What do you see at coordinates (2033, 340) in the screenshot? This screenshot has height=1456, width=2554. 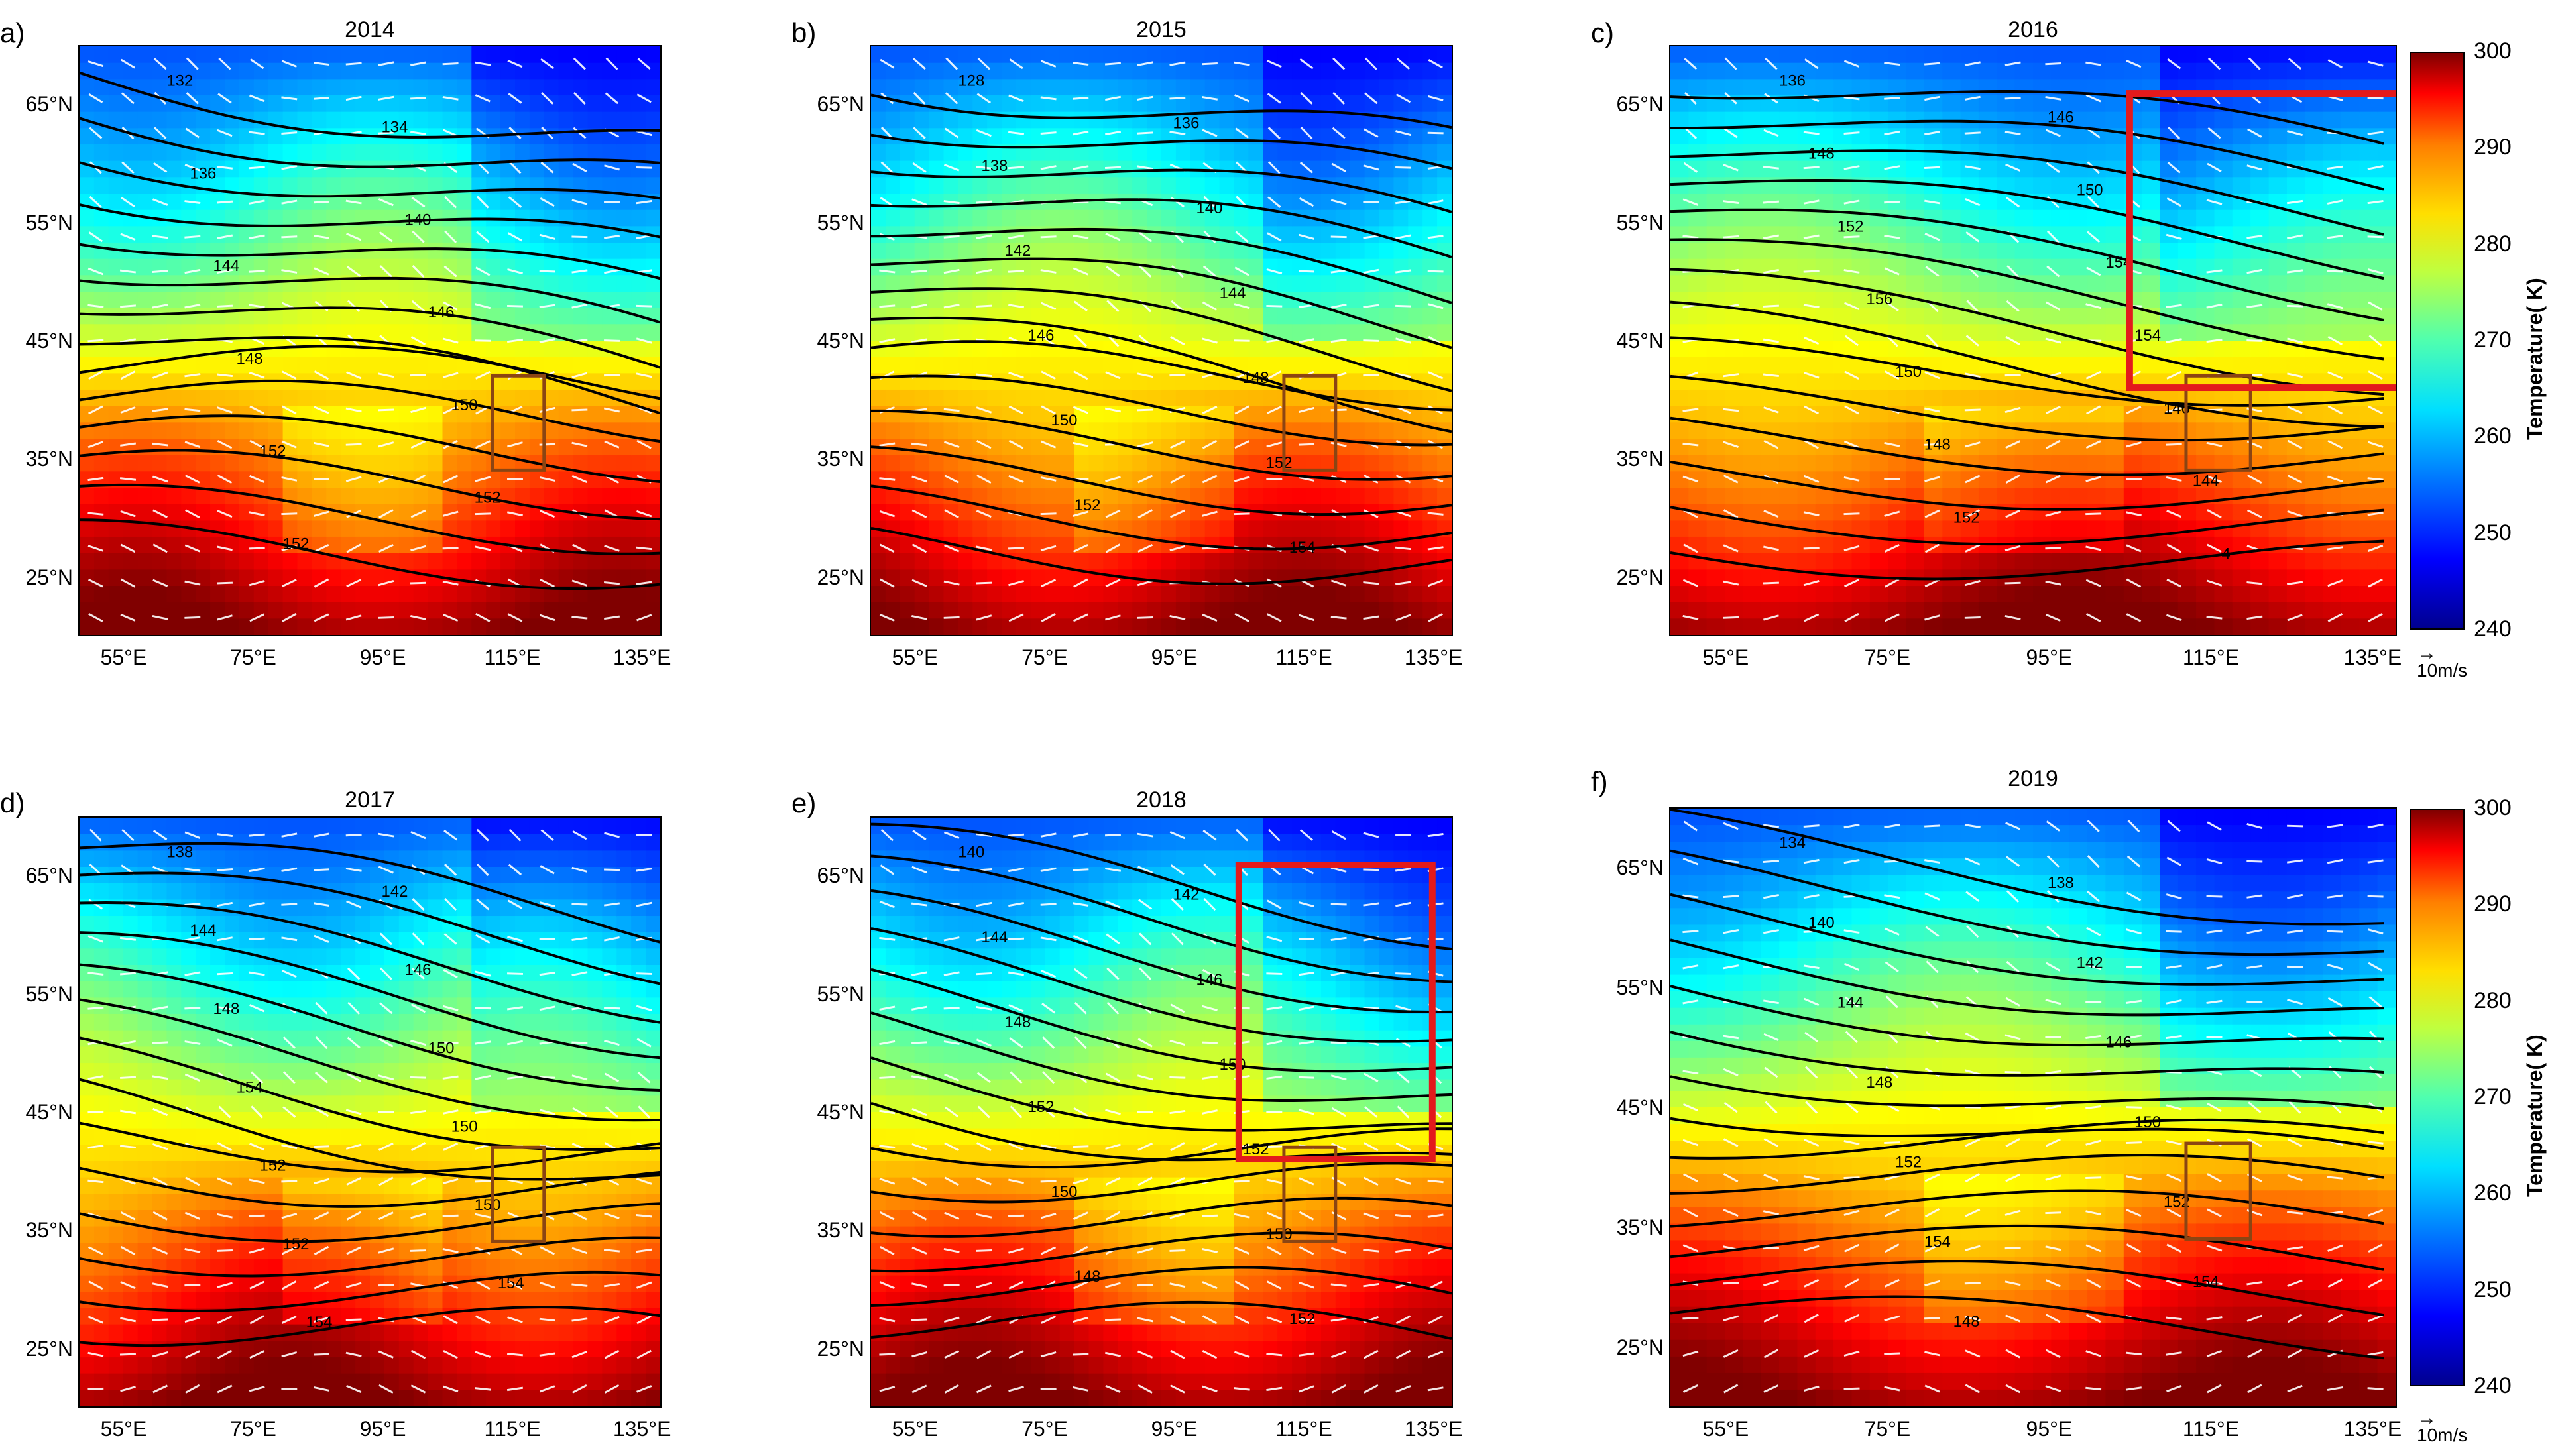 I see `map-plot-2016: 136 146 148 150 152 154 156 154 150 146 148 144 152 4` at bounding box center [2033, 340].